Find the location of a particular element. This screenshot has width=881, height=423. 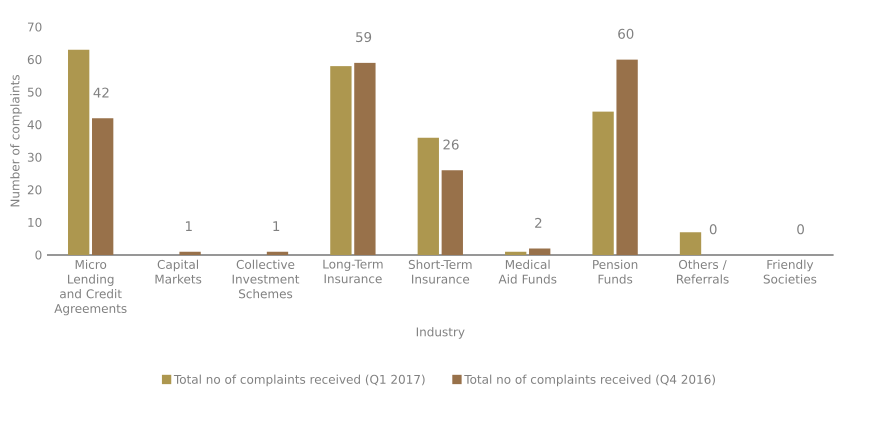

x-tick-label: Pension Funds is located at coordinates (615, 272).